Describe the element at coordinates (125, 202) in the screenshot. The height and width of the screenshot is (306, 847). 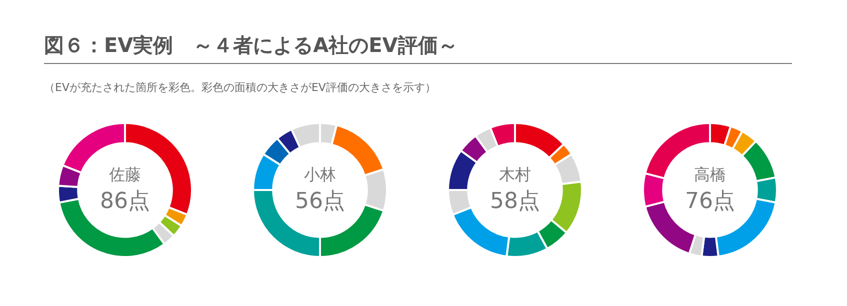
I see `text: 86点` at that location.